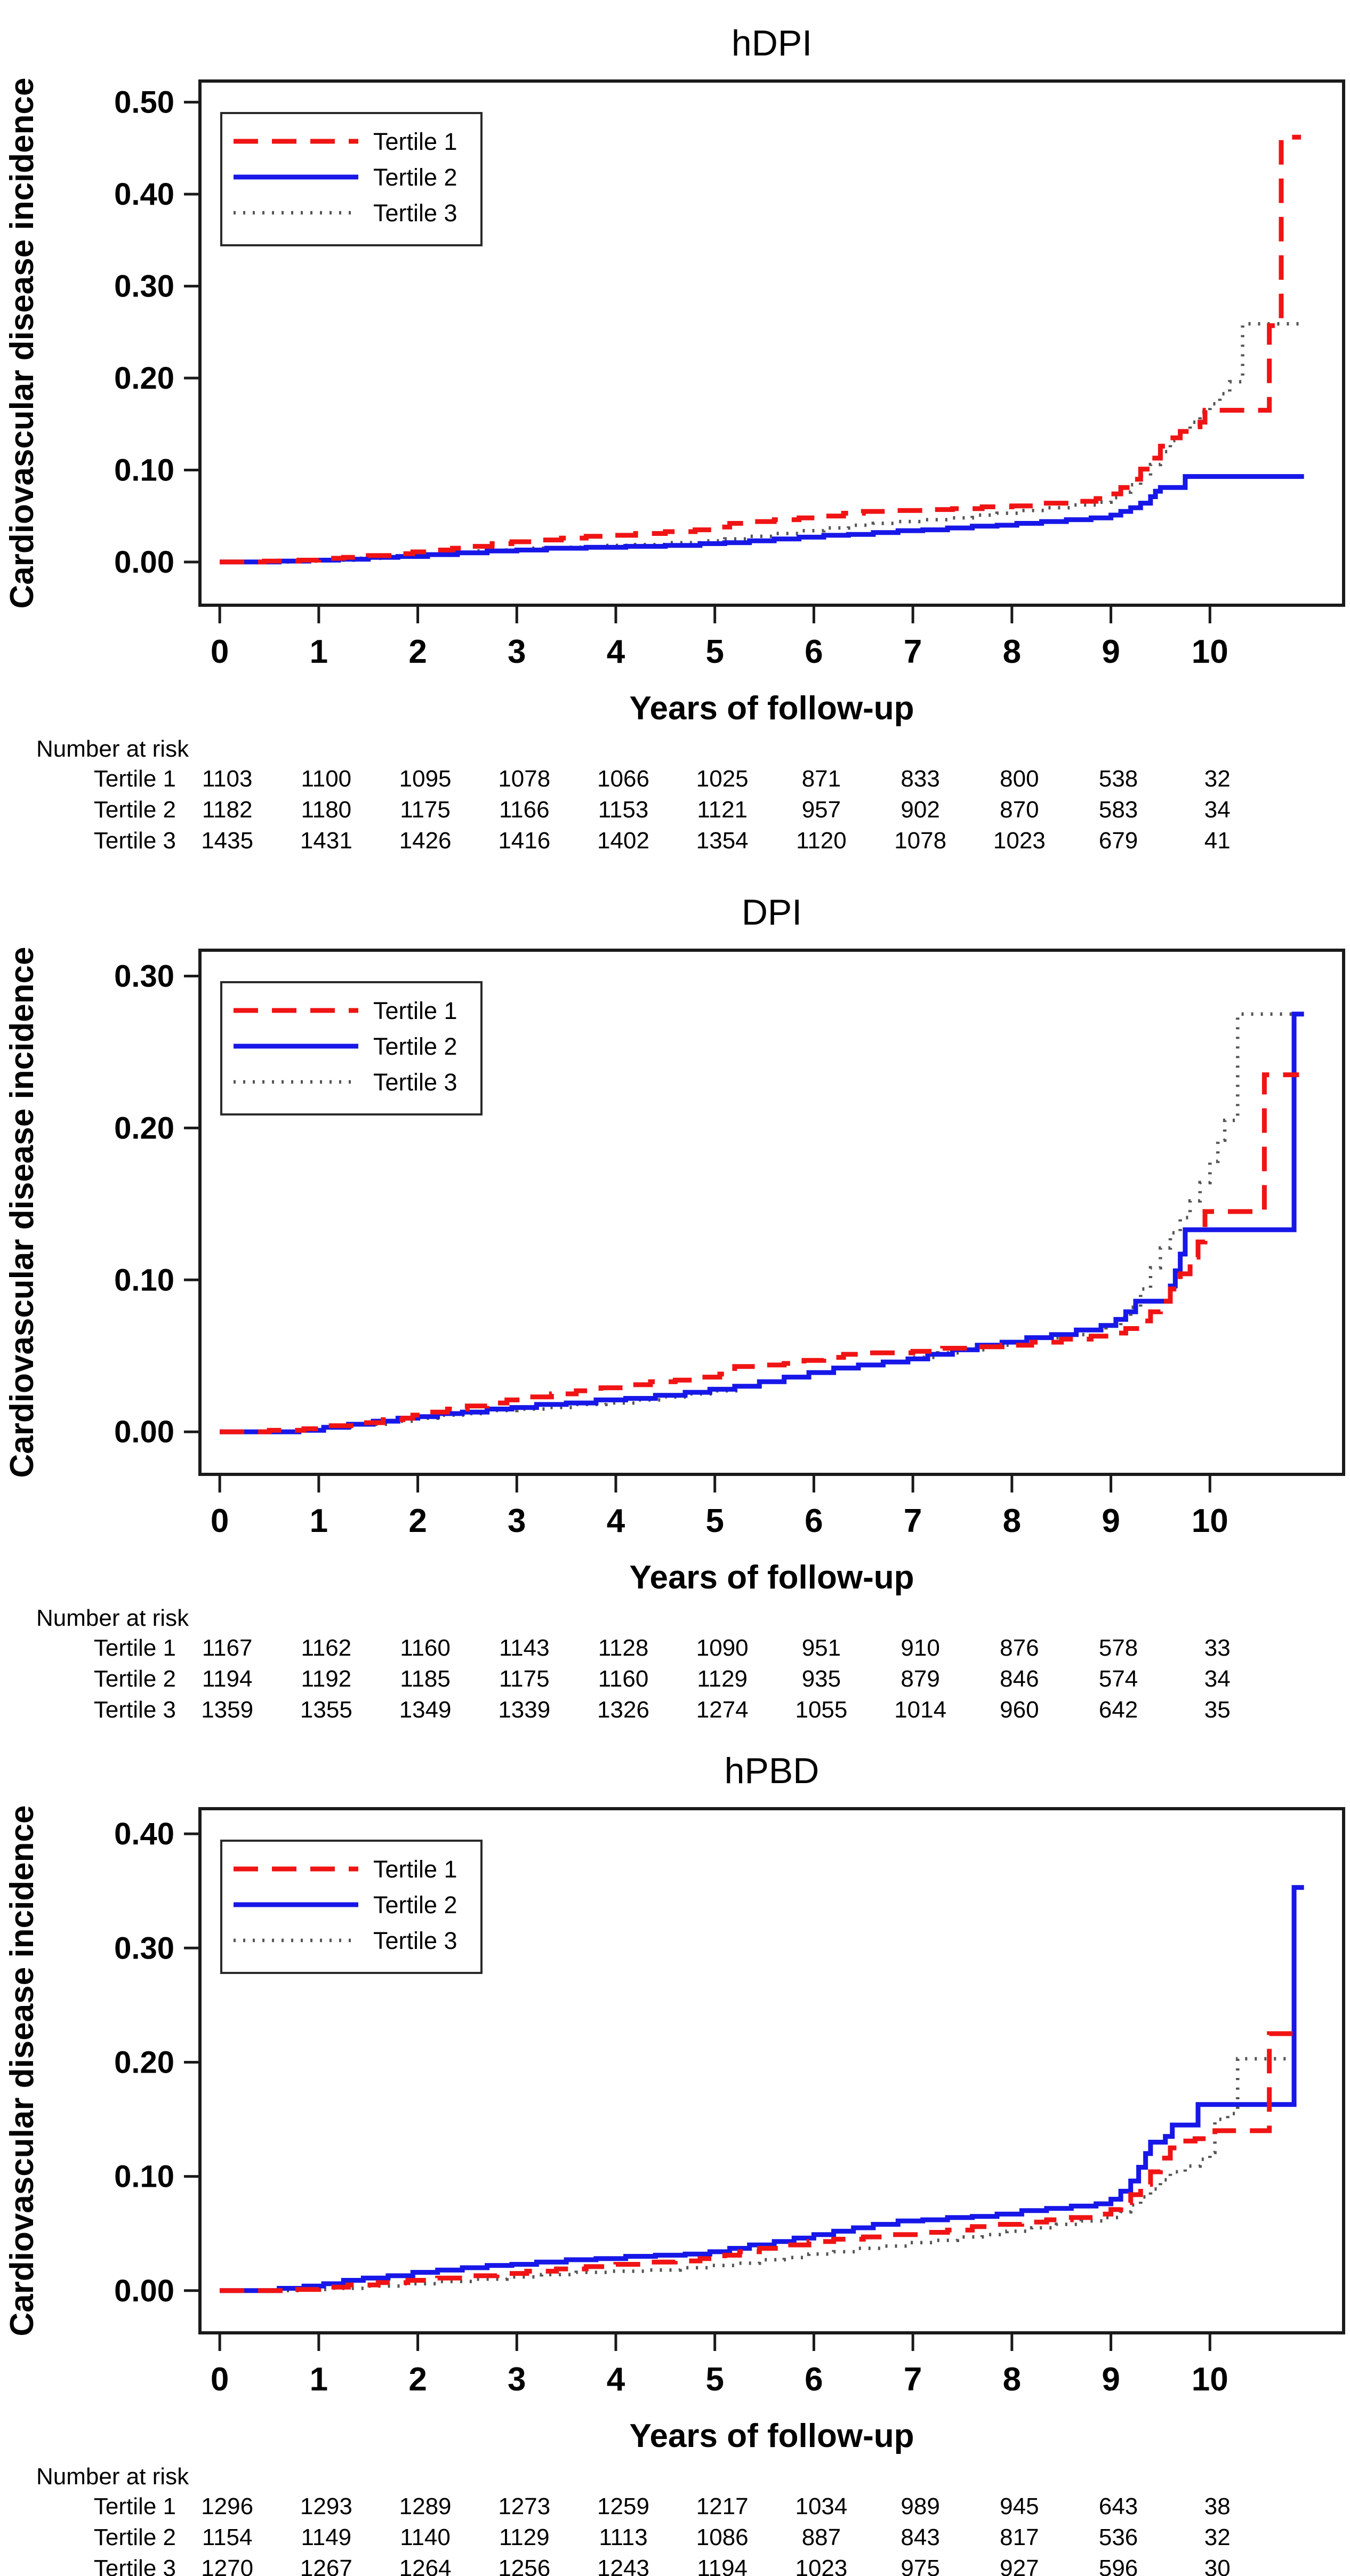 The height and width of the screenshot is (2576, 1350). Describe the element at coordinates (1217, 2537) in the screenshot. I see `risk-value: 32` at that location.